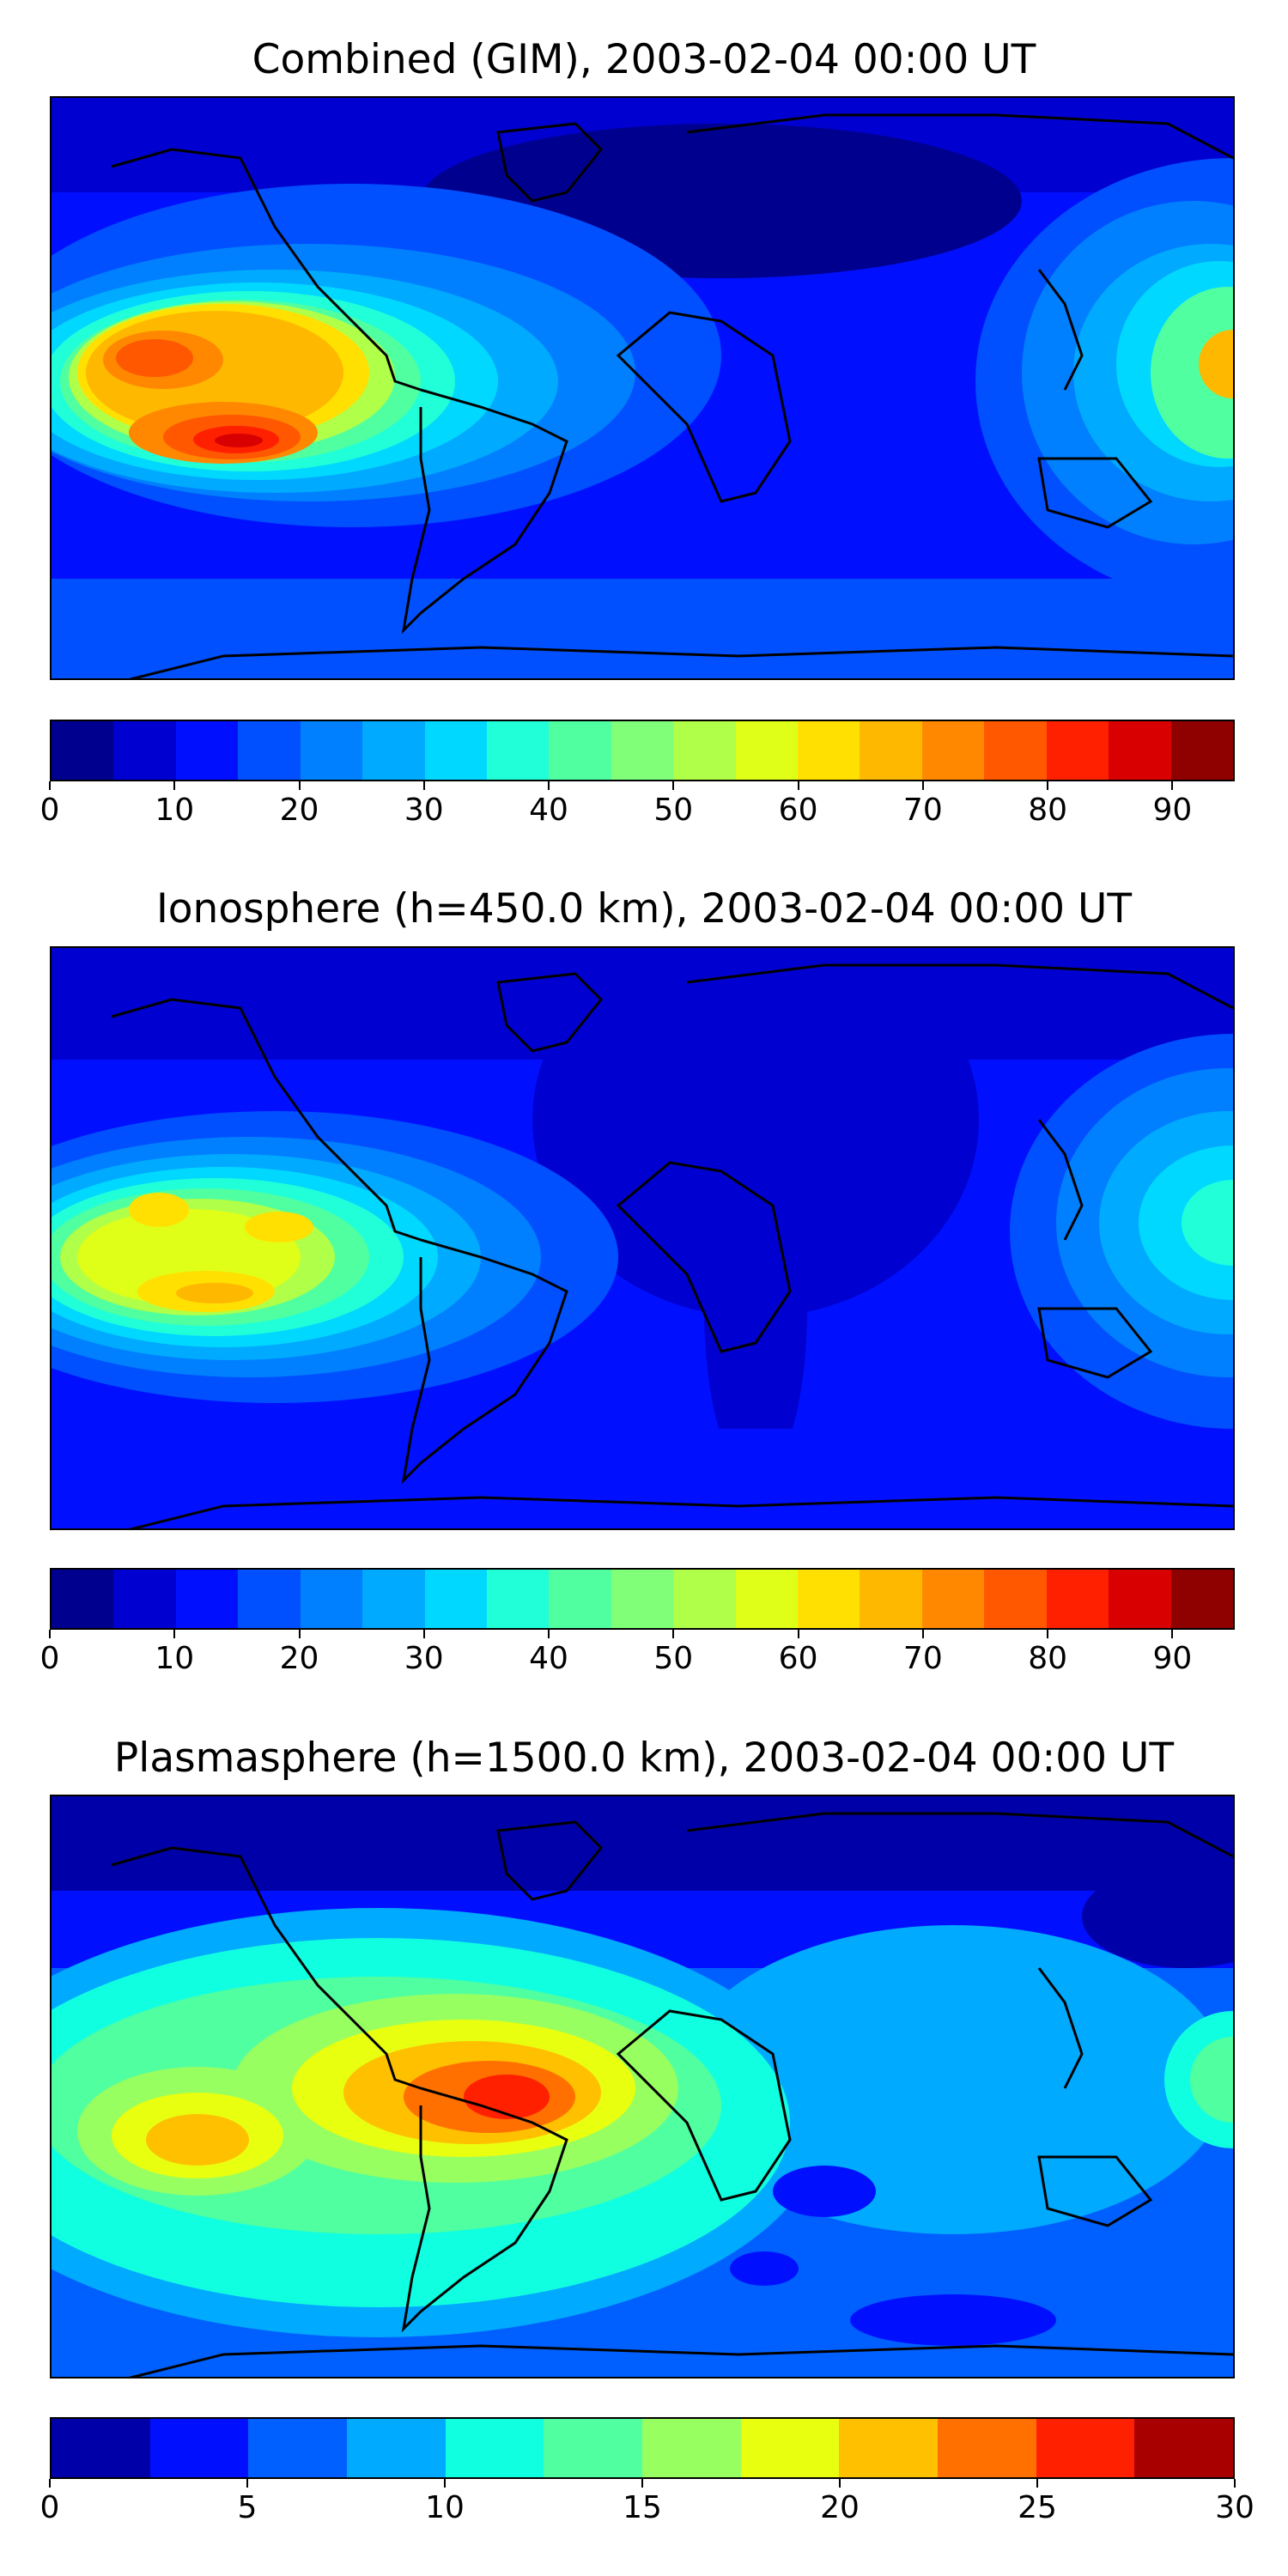 This screenshot has height=2576, width=1288. Describe the element at coordinates (1038, 2507) in the screenshot. I see `colorbar-tick-label: 25` at that location.